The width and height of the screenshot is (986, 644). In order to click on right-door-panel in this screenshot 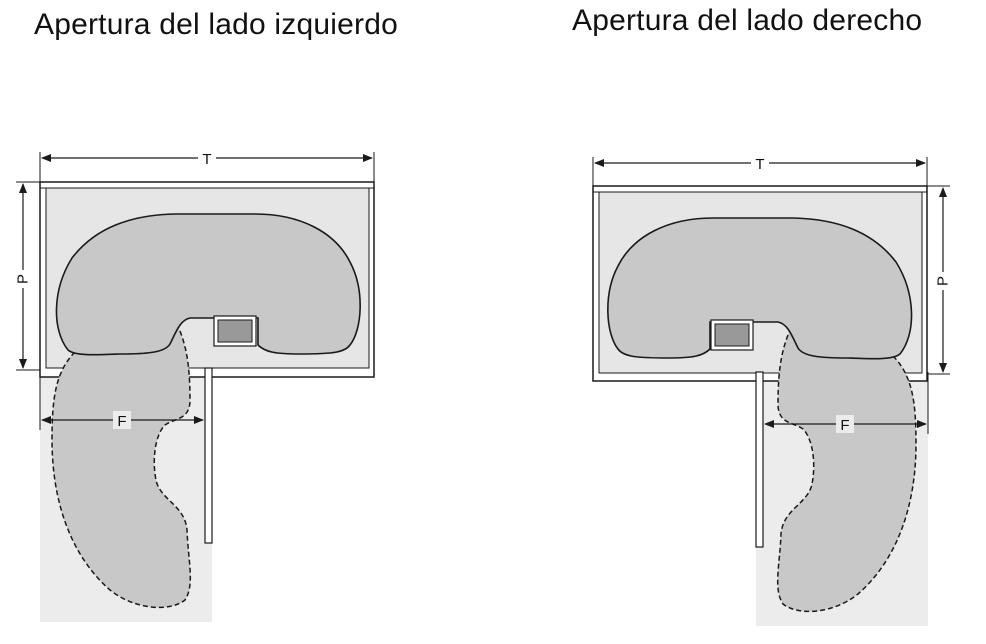, I will do `click(759, 459)`.